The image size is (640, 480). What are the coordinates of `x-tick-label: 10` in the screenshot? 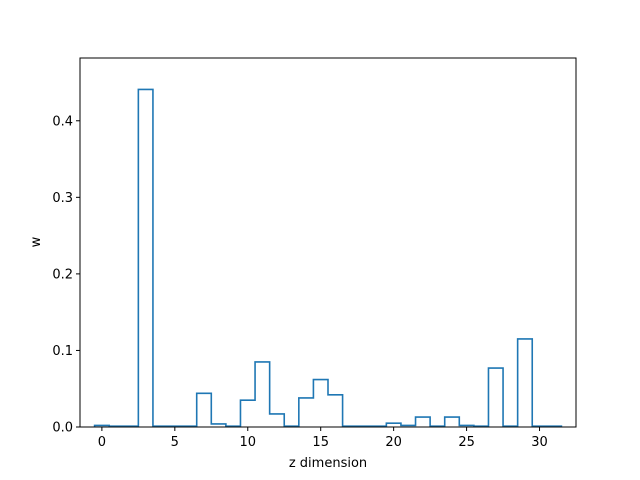 It's located at (247, 442).